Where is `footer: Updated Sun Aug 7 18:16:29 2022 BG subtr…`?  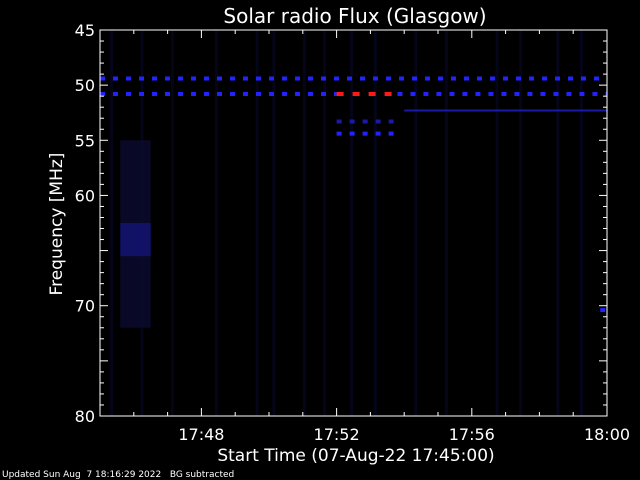 footer: Updated Sun Aug 7 18:16:29 2022 BG subtr… is located at coordinates (118, 475).